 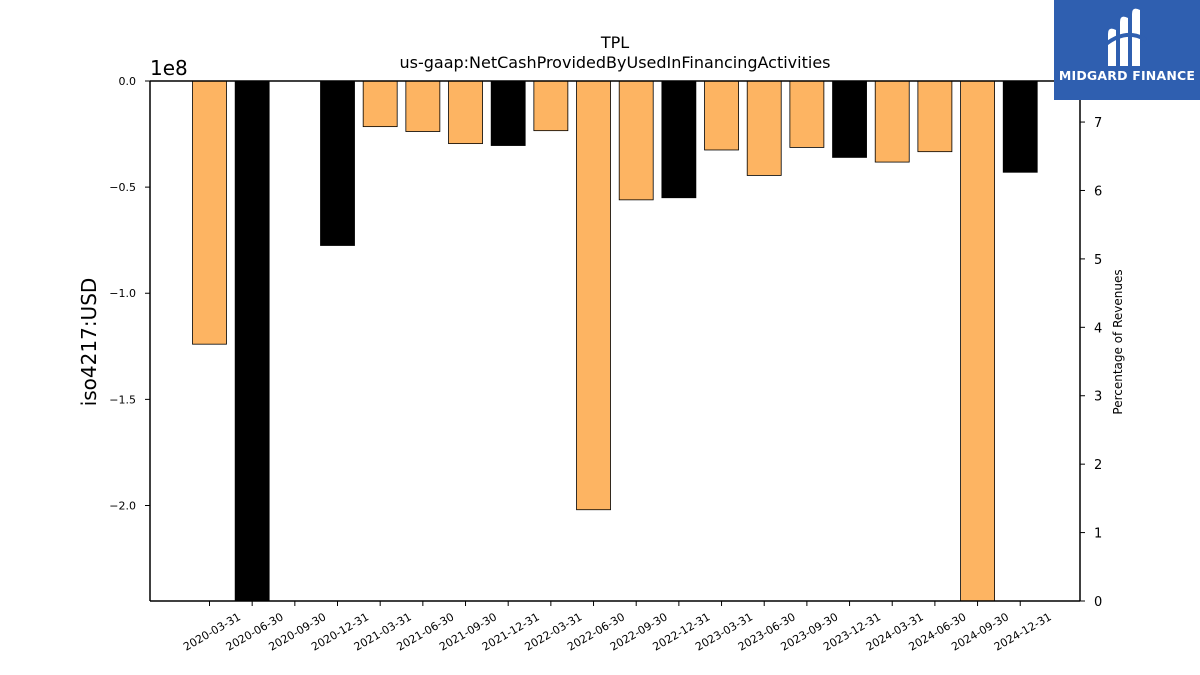 I want to click on y2-tick-label: 2, so click(x=1098, y=465).